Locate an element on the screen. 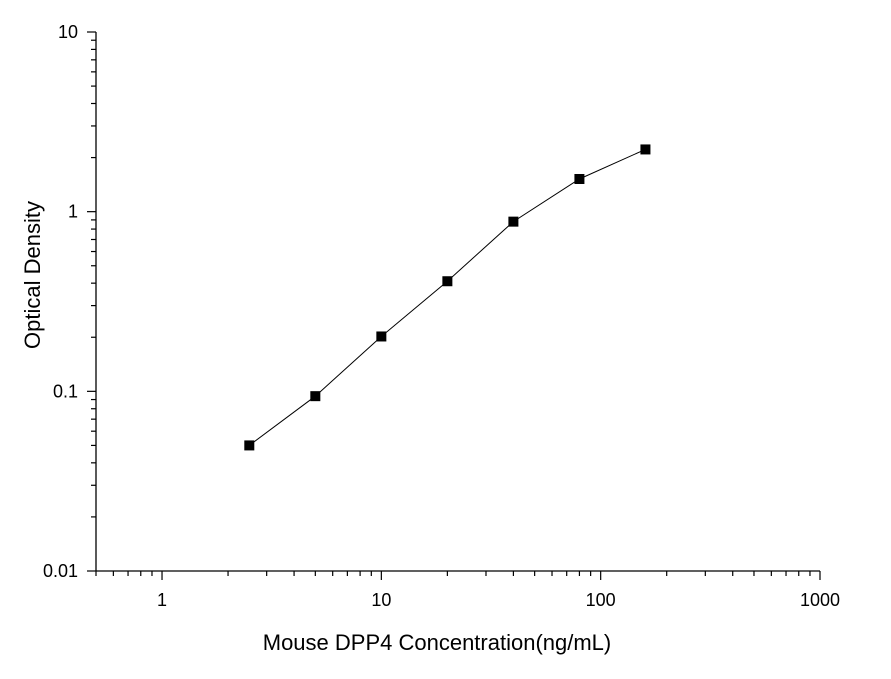 The width and height of the screenshot is (891, 679). x-tick-label: 10 is located at coordinates (381, 600).